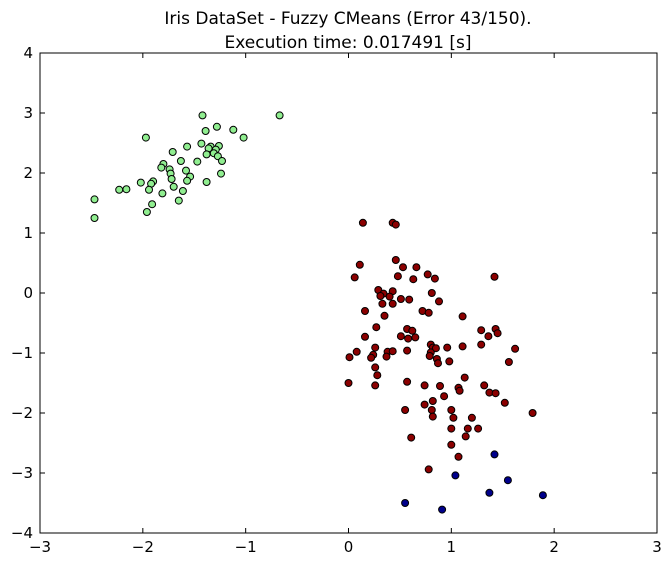 Image resolution: width=671 pixels, height=567 pixels. What do you see at coordinates (40, 547) in the screenshot?
I see `x-tick-label: −3` at bounding box center [40, 547].